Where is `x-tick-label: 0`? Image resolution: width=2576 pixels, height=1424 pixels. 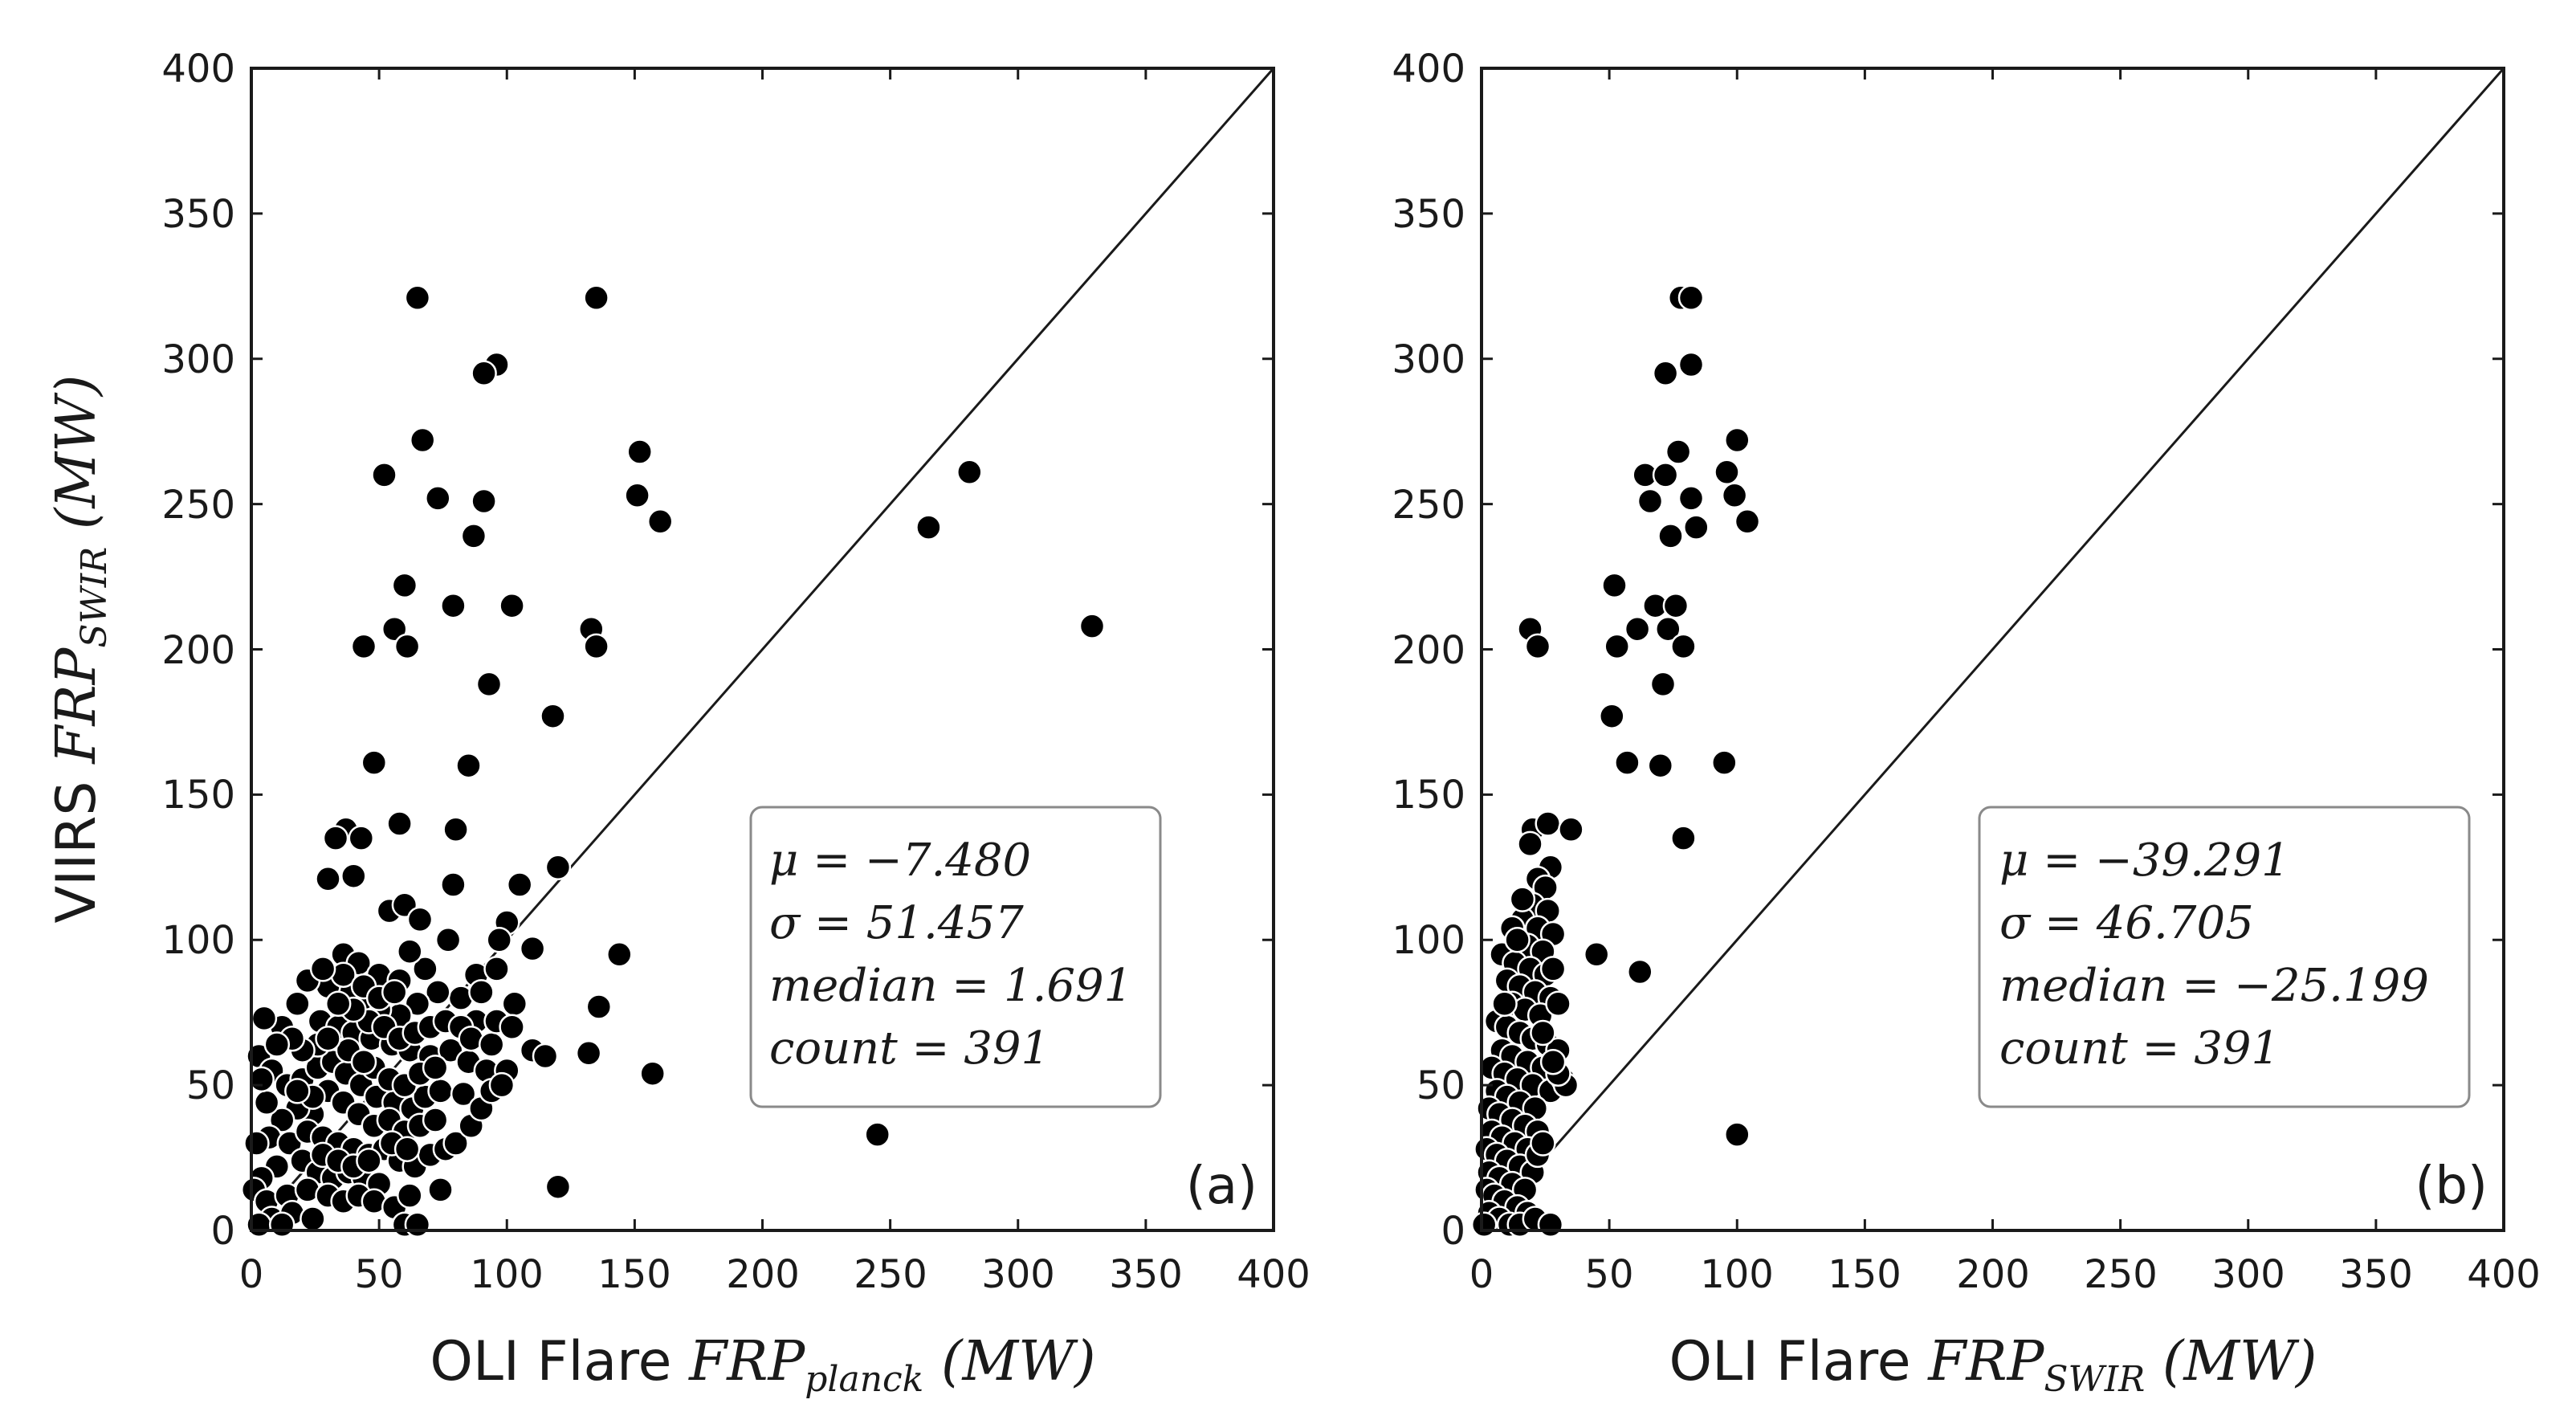
x-tick-label: 0 is located at coordinates (1481, 1274).